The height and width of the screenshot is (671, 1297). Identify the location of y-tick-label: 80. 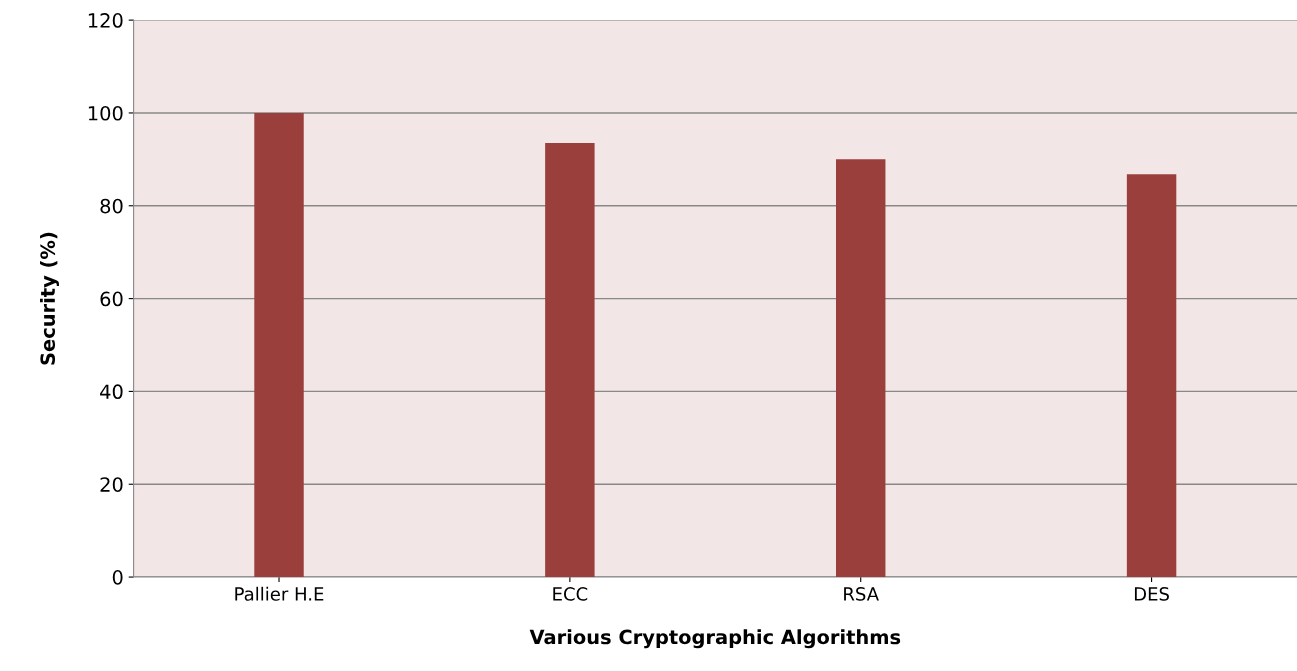
(111, 206).